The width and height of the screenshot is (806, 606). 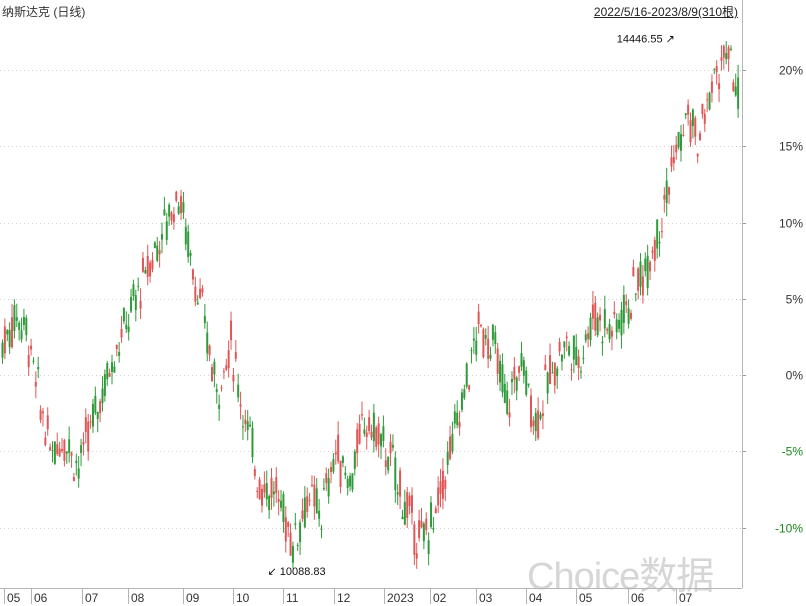 I want to click on x-tick-label: 12, so click(x=344, y=598).